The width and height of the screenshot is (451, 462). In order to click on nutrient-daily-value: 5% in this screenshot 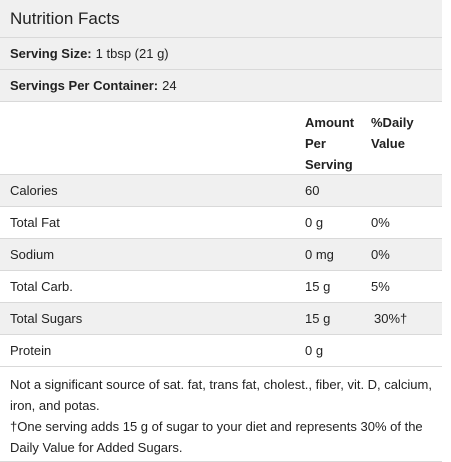, I will do `click(380, 286)`.